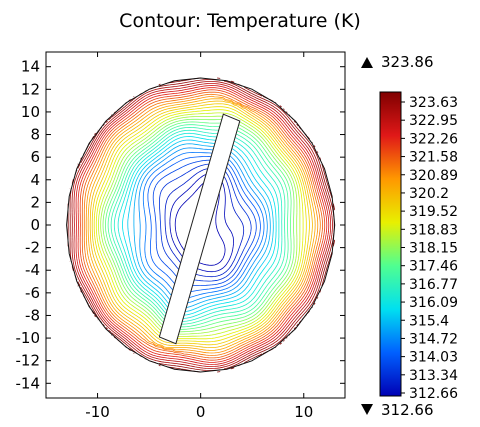  I want to click on colorbar-tick-label: 320.89, so click(433, 176).